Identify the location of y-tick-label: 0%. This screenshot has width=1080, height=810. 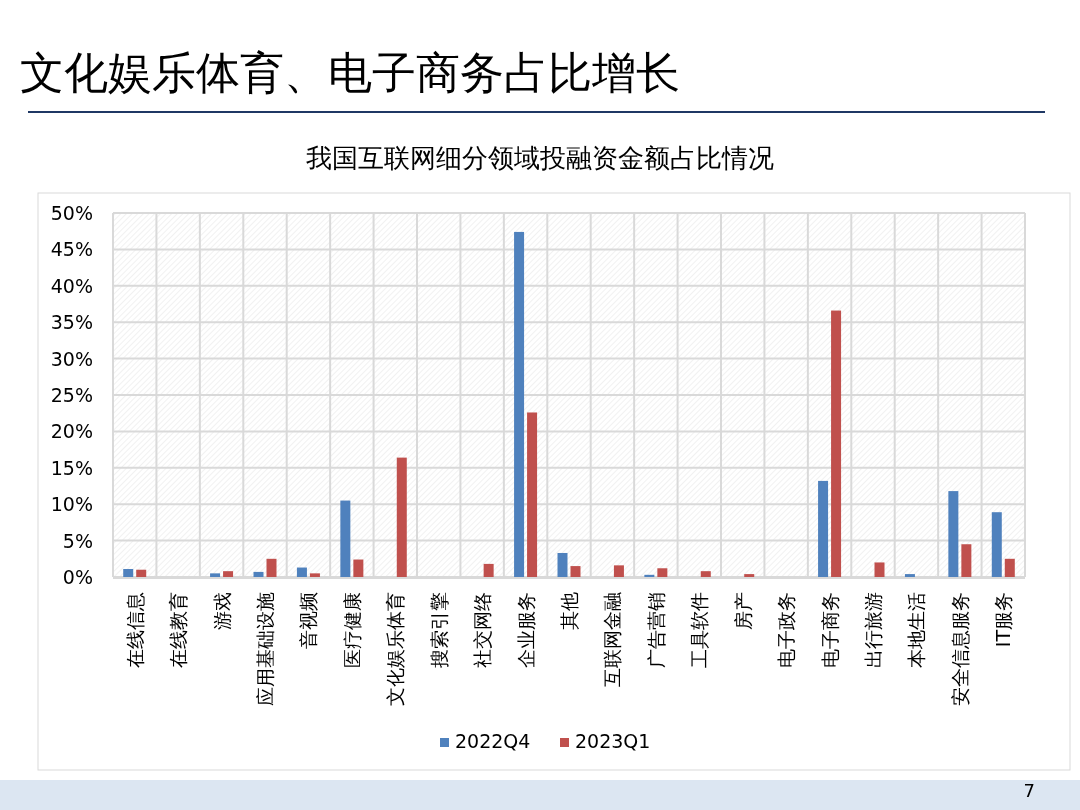
(77, 577).